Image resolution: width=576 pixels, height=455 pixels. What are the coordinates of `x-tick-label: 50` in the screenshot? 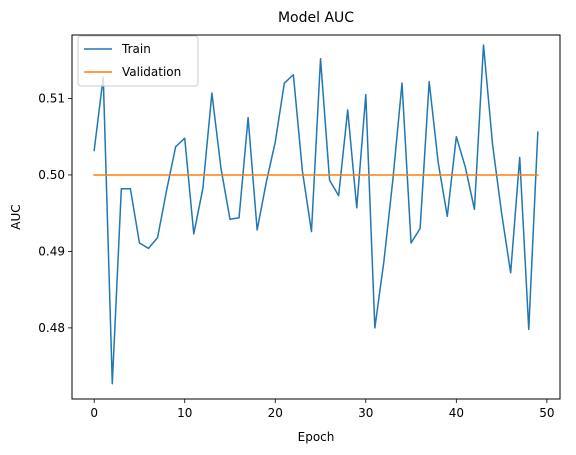 It's located at (546, 413).